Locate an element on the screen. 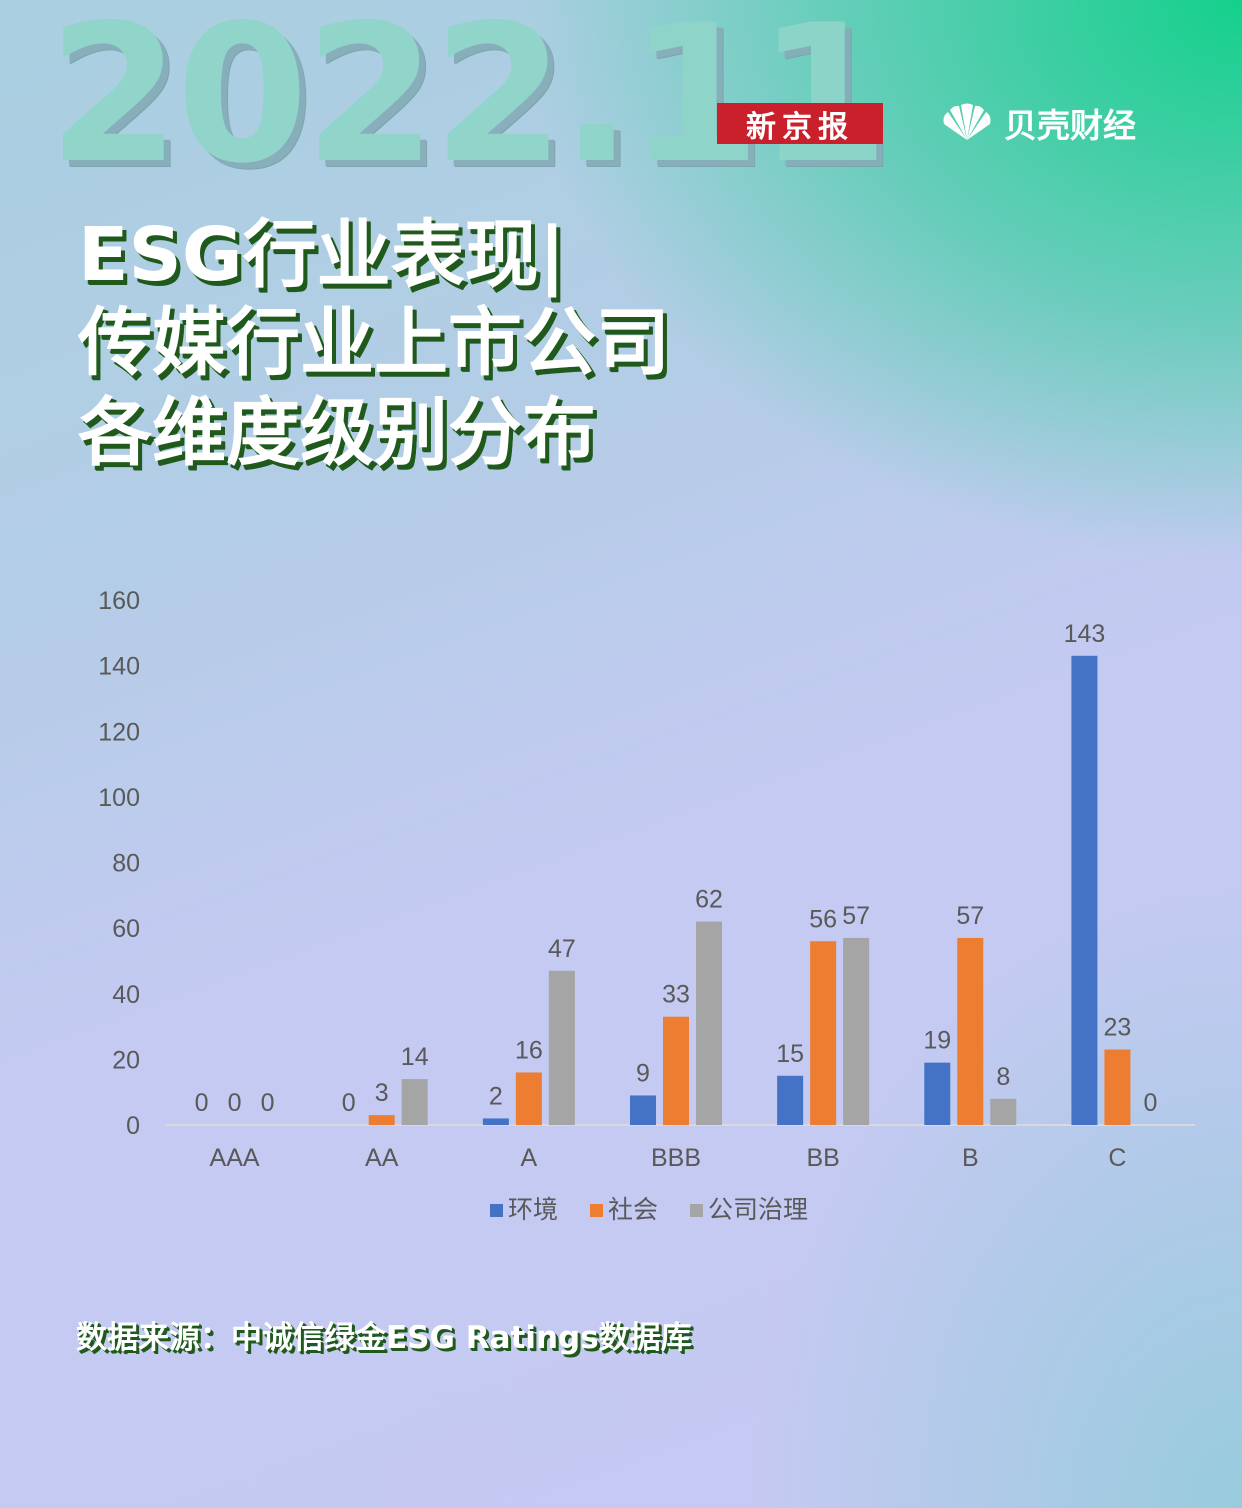 The width and height of the screenshot is (1242, 1508). brand-name: 贝壳财经 is located at coordinates (1070, 125).